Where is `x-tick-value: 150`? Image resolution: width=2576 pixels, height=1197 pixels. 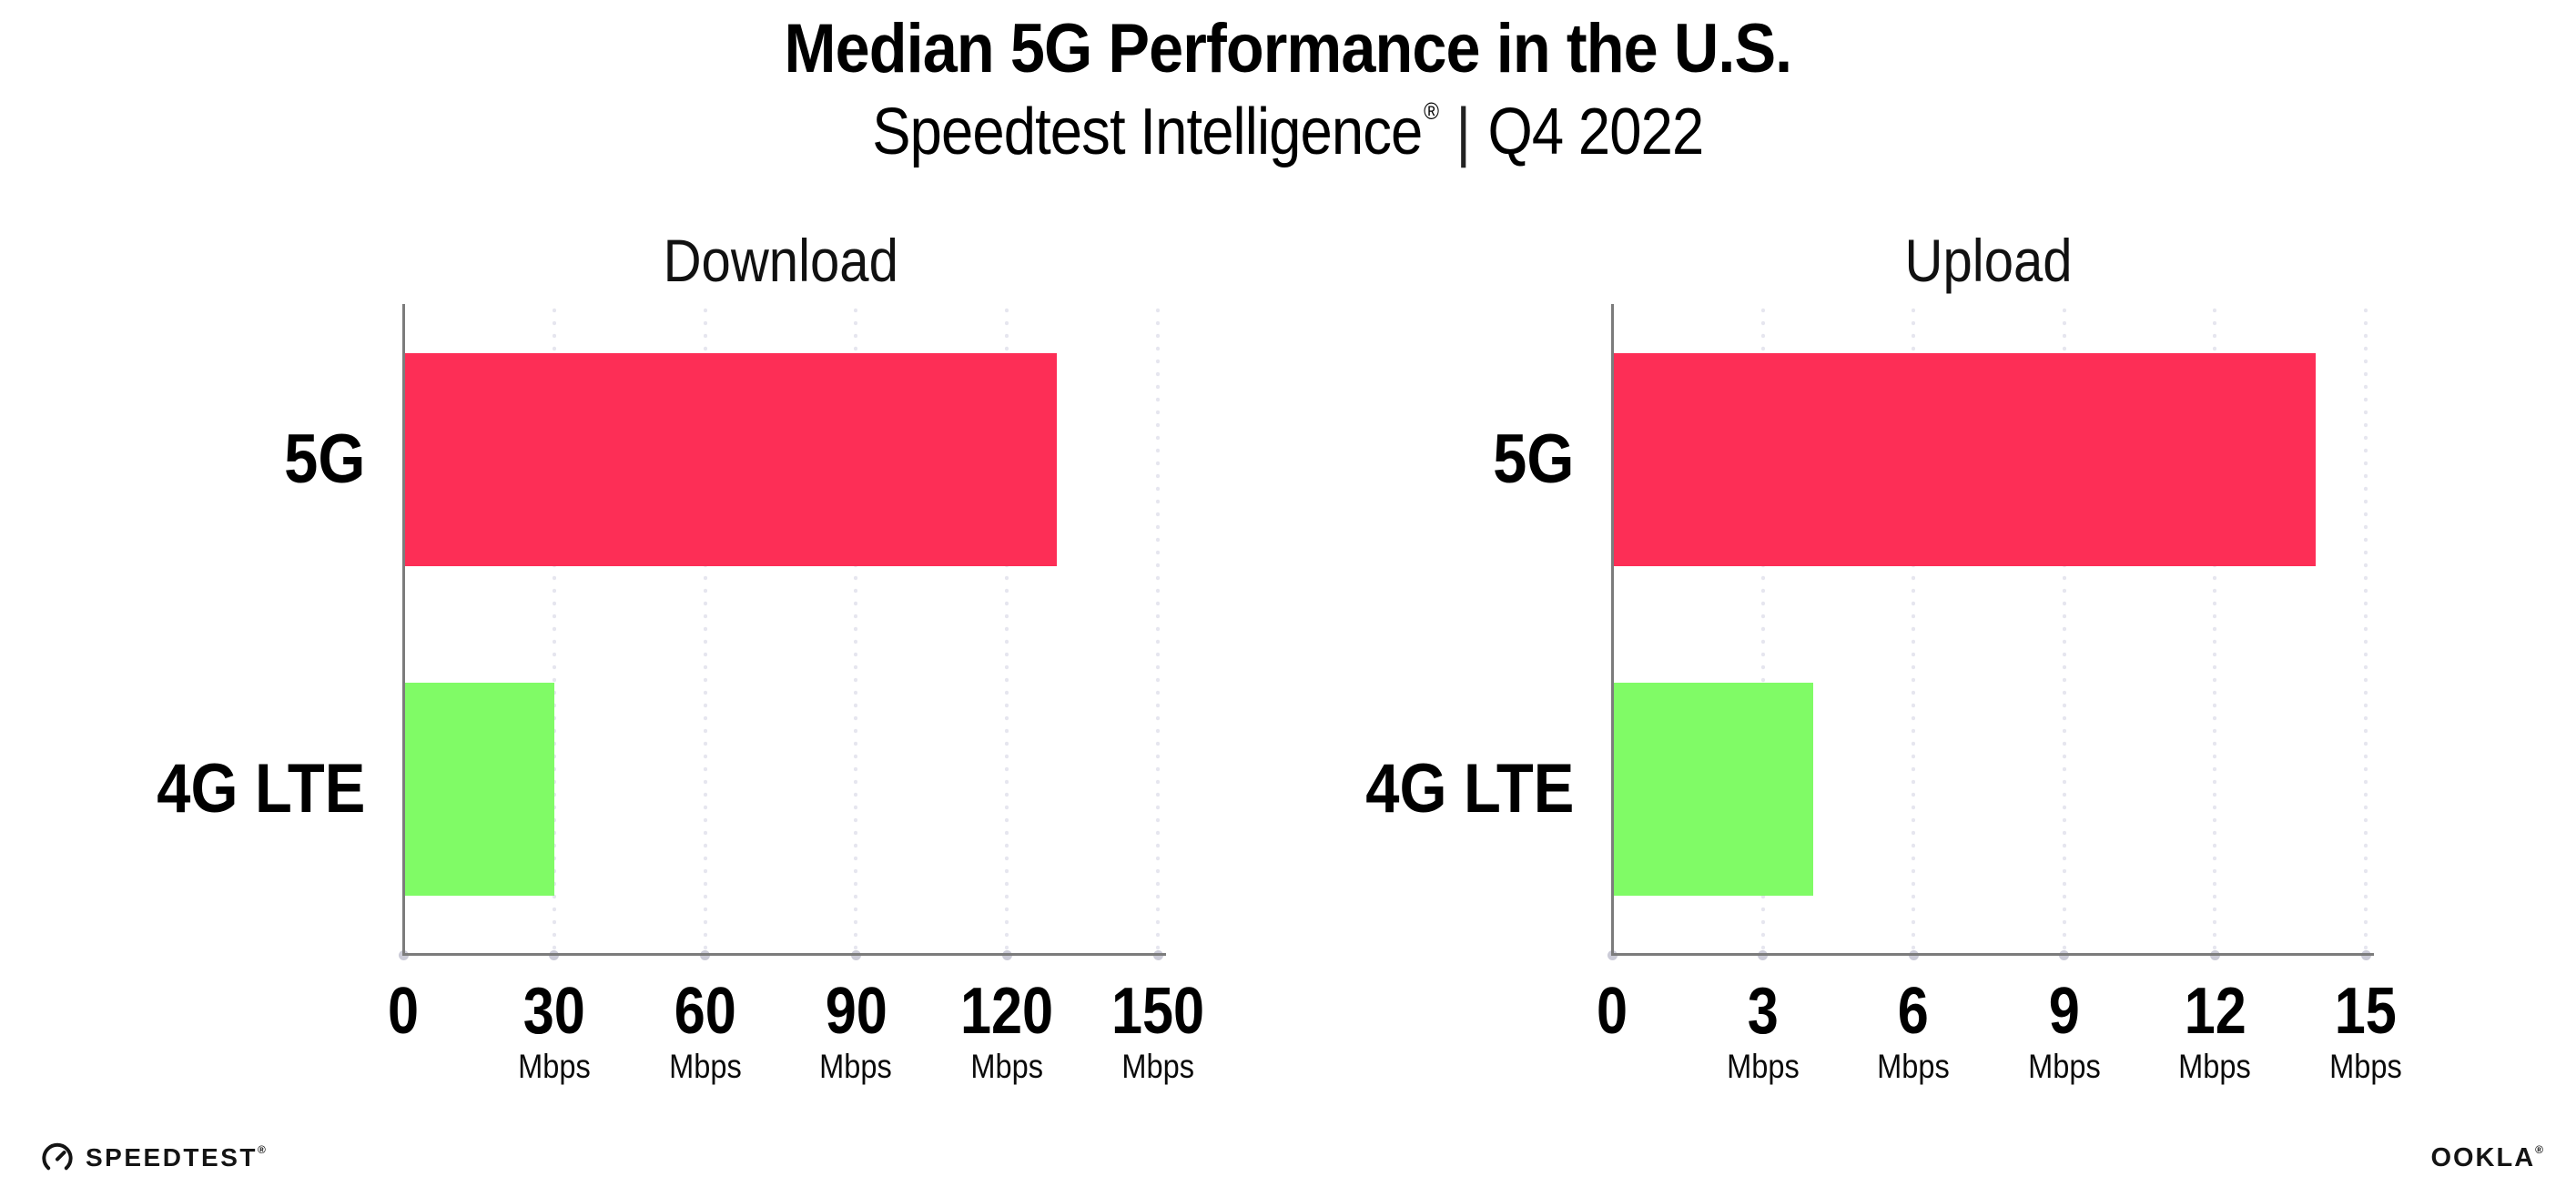 x-tick-value: 150 is located at coordinates (1158, 1011).